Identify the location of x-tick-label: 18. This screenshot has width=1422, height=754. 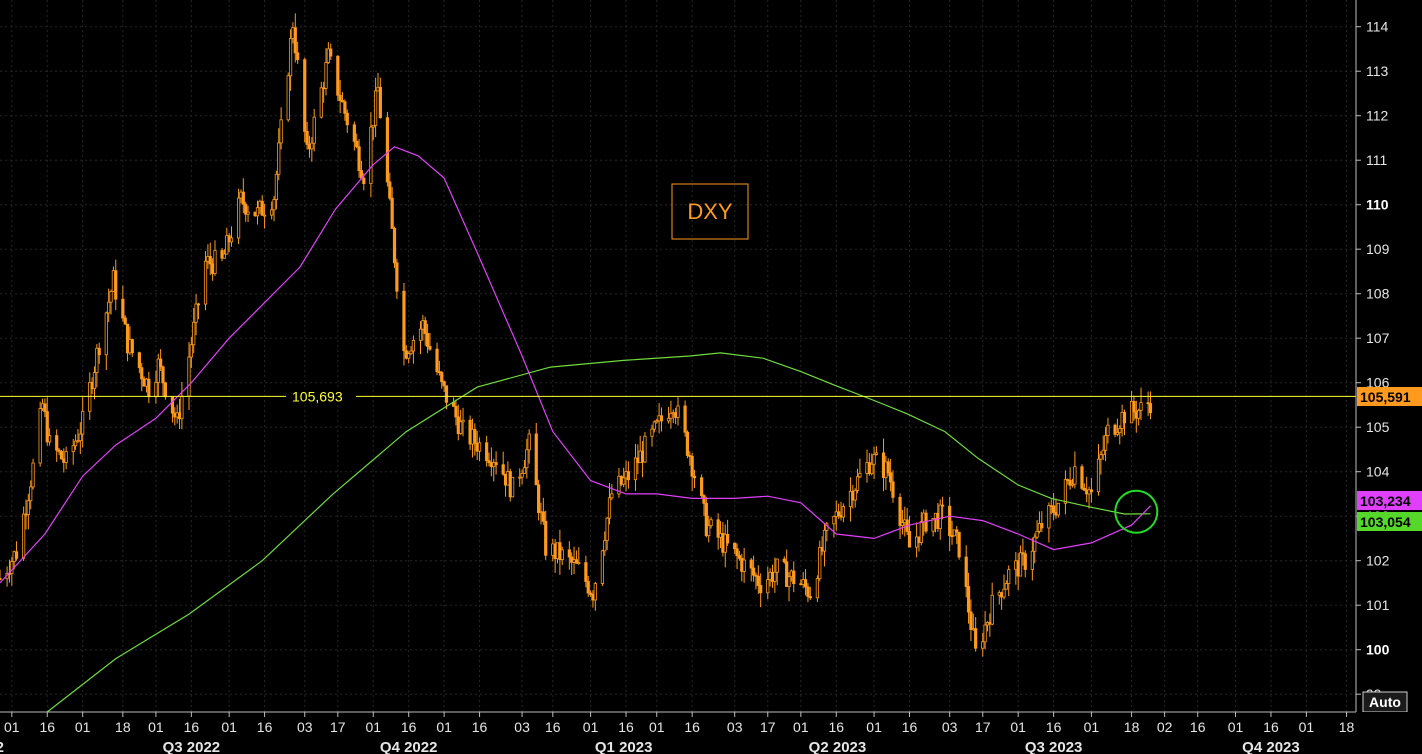
(1347, 727).